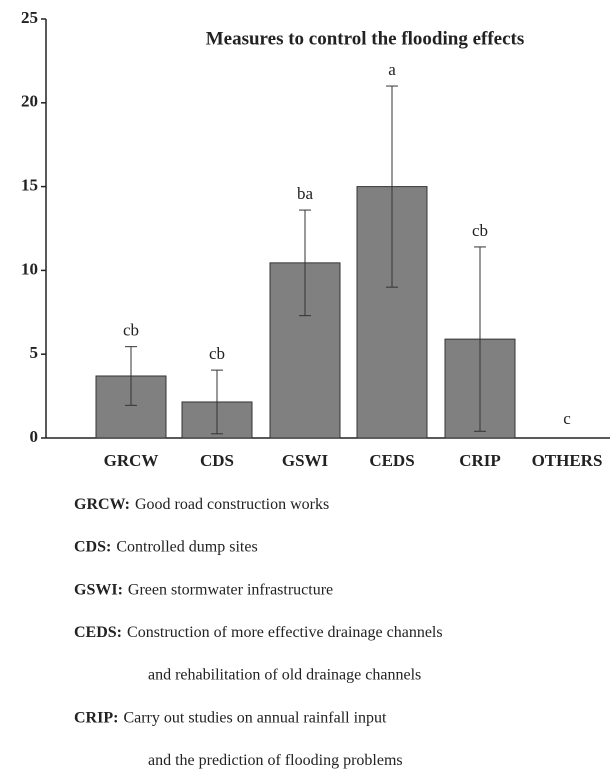  What do you see at coordinates (98, 589) in the screenshot?
I see `note-abbr: GSWI:` at bounding box center [98, 589].